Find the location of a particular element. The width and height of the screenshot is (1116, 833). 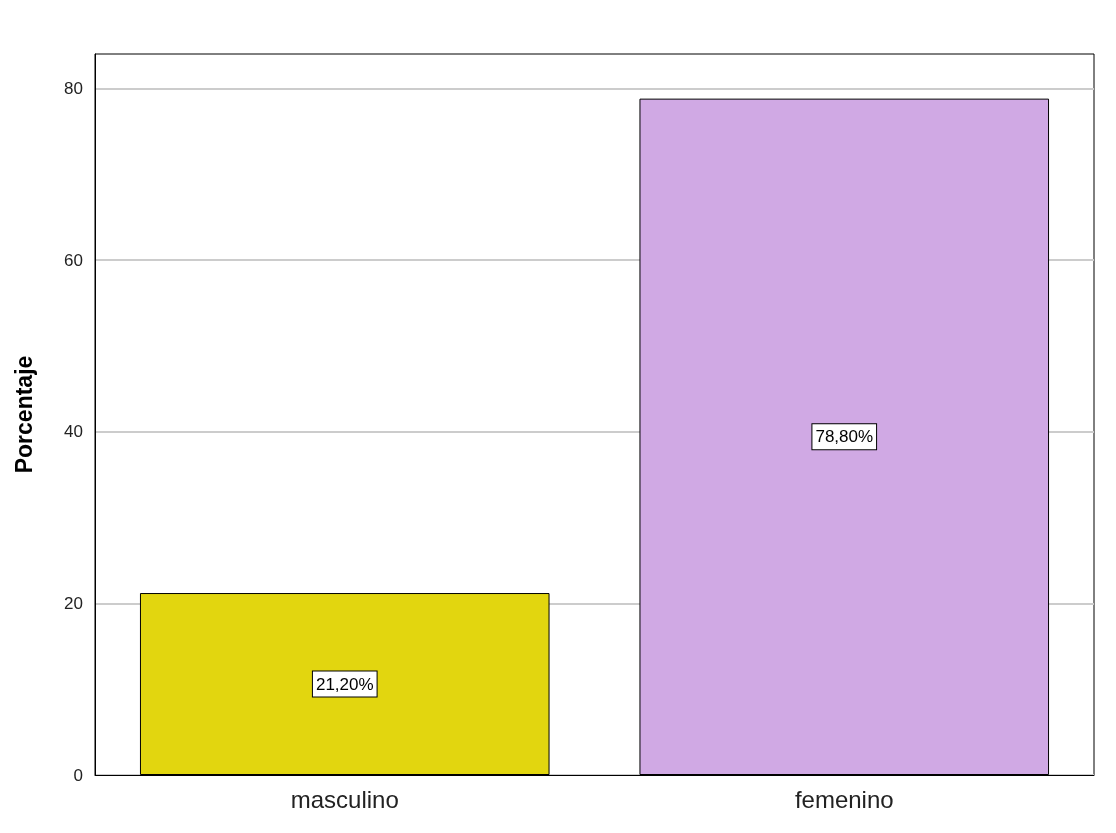

y-tick-label: 40 is located at coordinates (73, 432).